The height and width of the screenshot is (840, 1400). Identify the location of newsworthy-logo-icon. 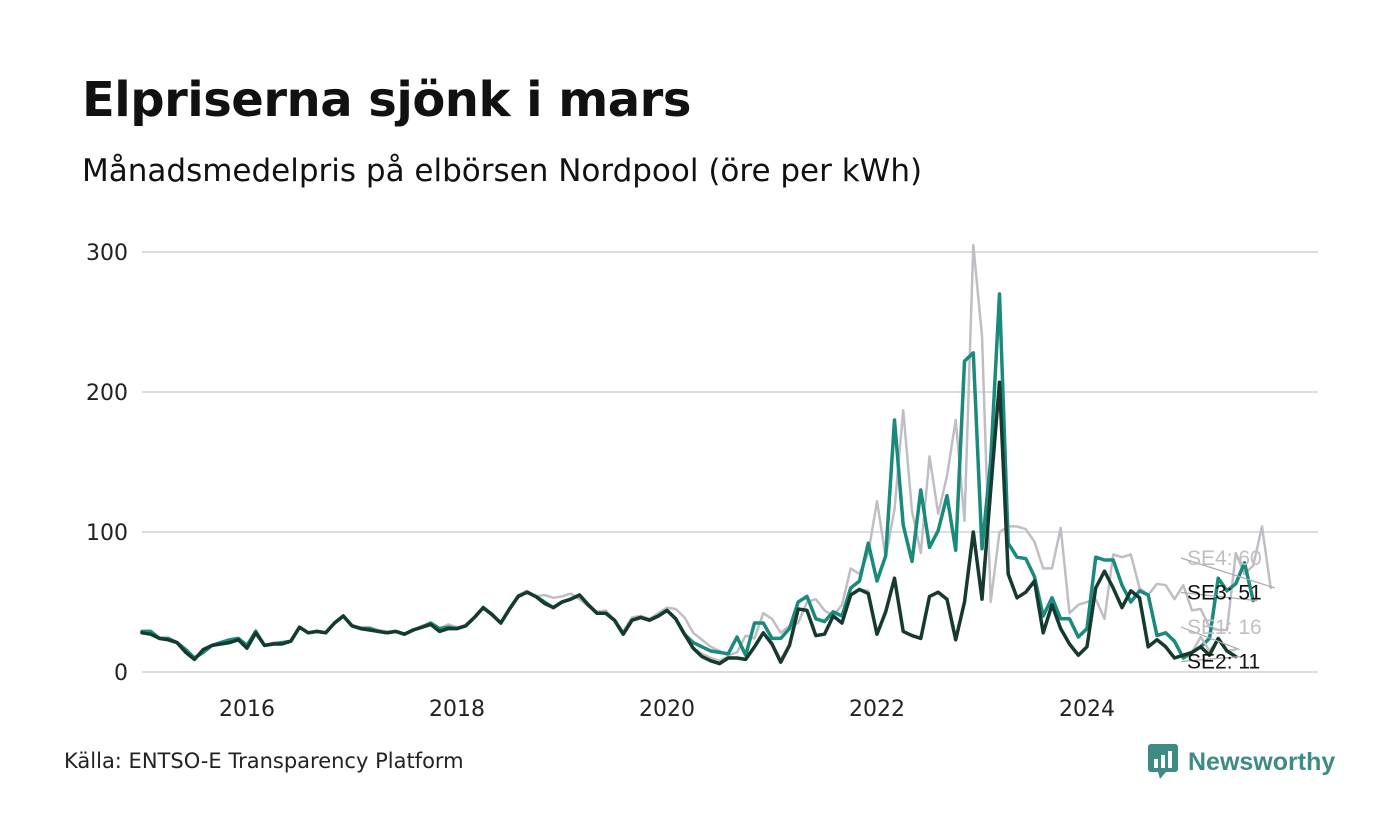
(1163, 761).